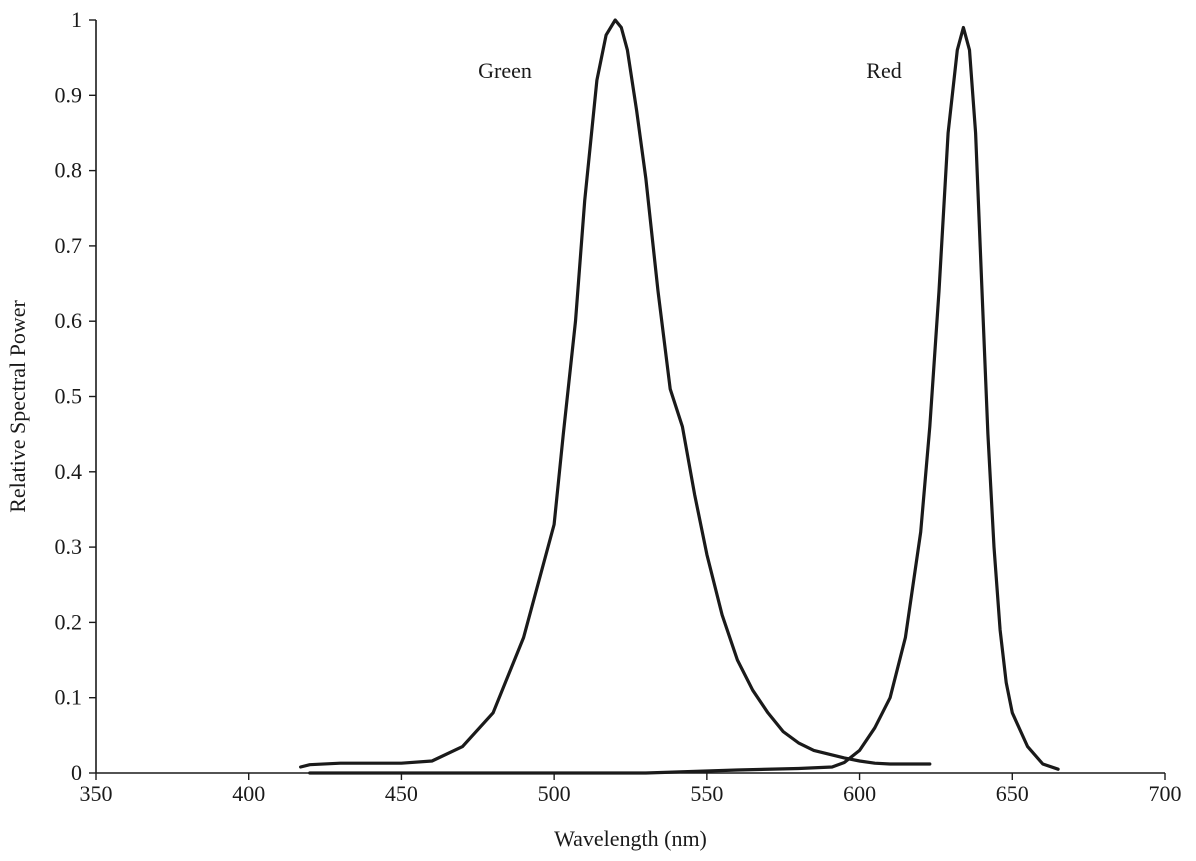 The height and width of the screenshot is (861, 1196). What do you see at coordinates (690, 70) in the screenshot?
I see `series-labels: Green Red` at bounding box center [690, 70].